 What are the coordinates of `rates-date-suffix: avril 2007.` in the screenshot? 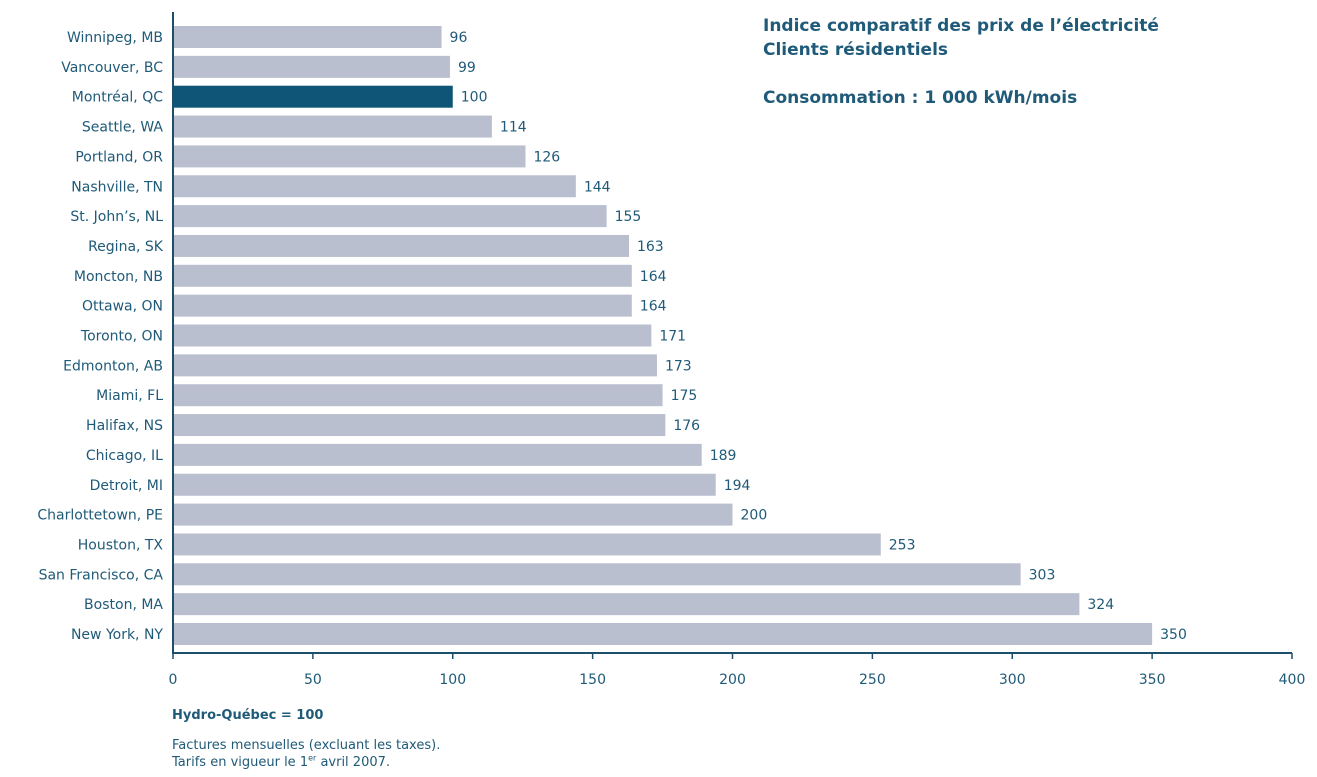 It's located at (353, 762).